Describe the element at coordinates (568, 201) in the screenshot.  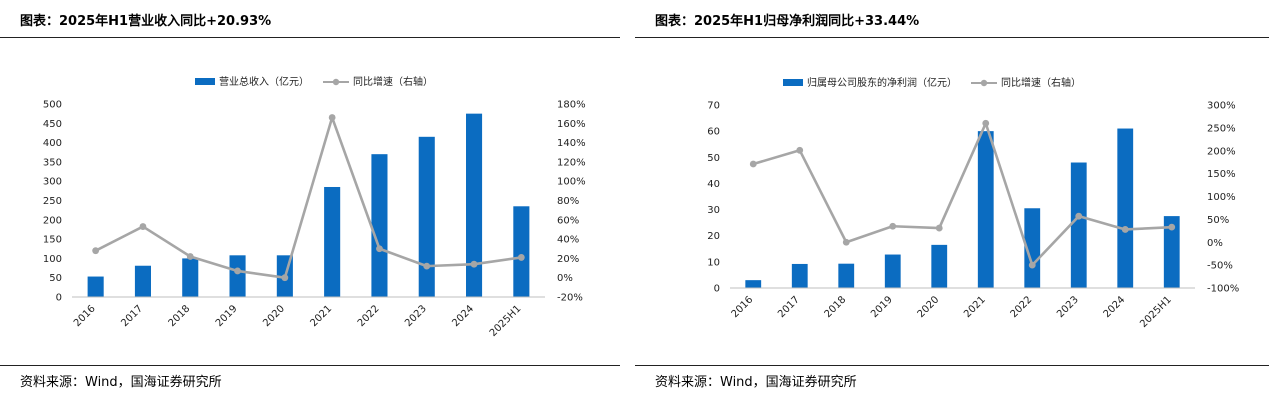
I see `y2-tick-label: 80%` at that location.